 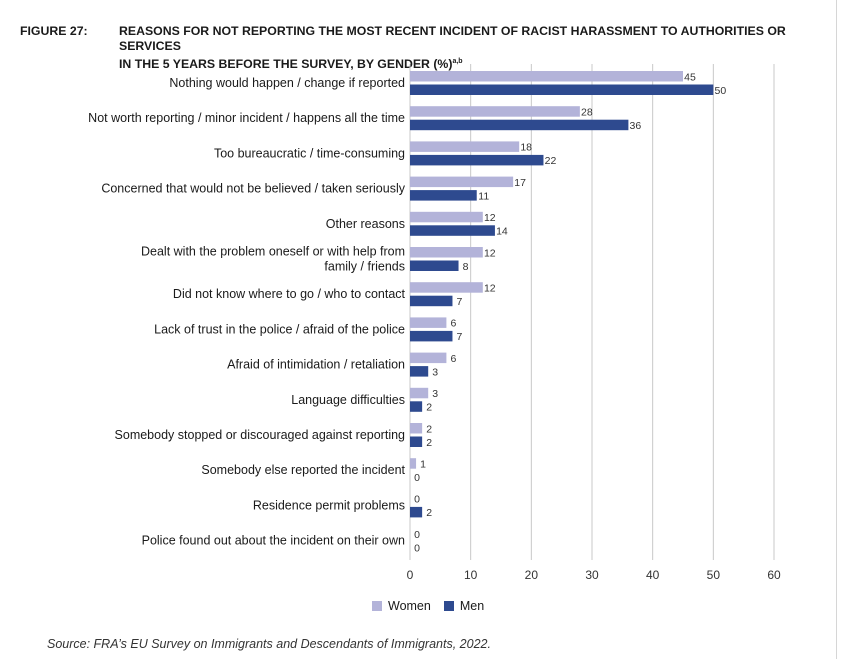 What do you see at coordinates (774, 575) in the screenshot?
I see `x-tick-label-60: 60` at bounding box center [774, 575].